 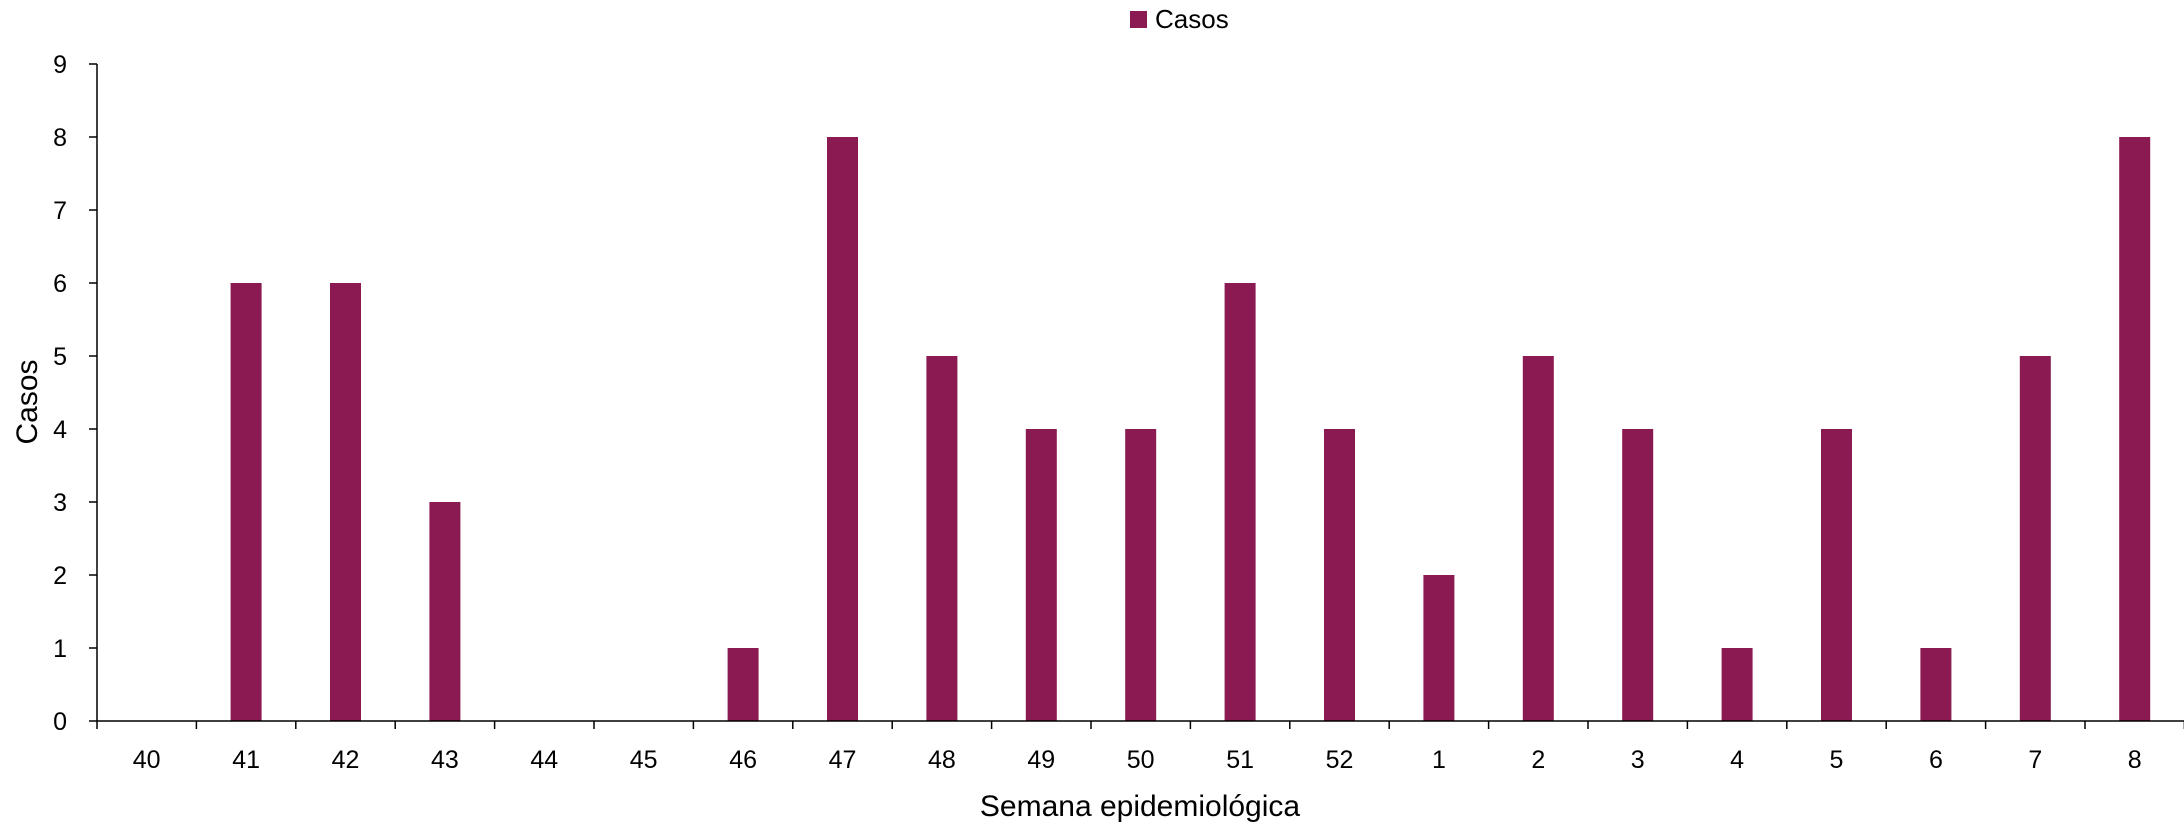 What do you see at coordinates (1138, 19) in the screenshot?
I see `legend-swatch` at bounding box center [1138, 19].